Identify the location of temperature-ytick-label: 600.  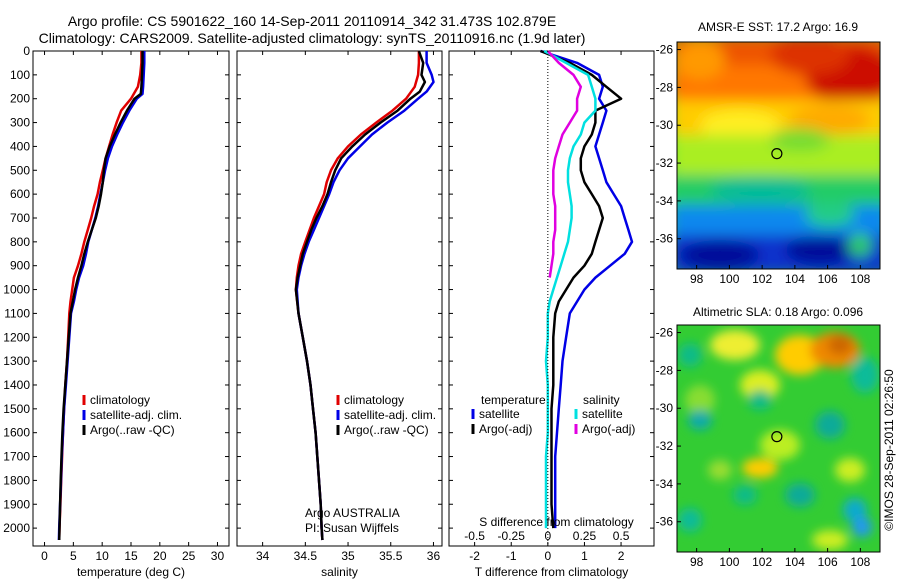
(20, 194).